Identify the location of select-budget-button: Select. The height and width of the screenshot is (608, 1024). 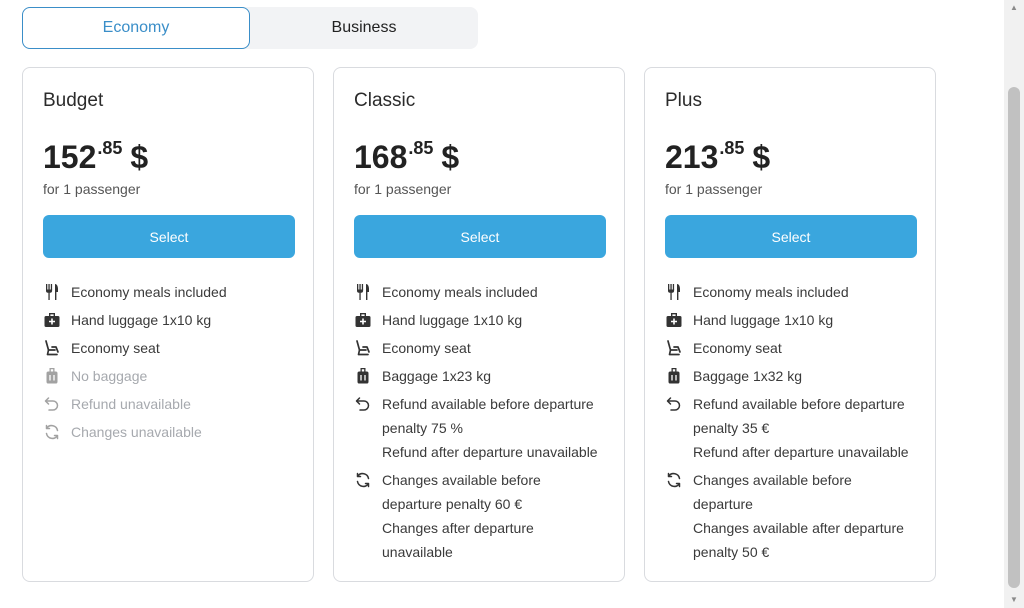
(169, 236).